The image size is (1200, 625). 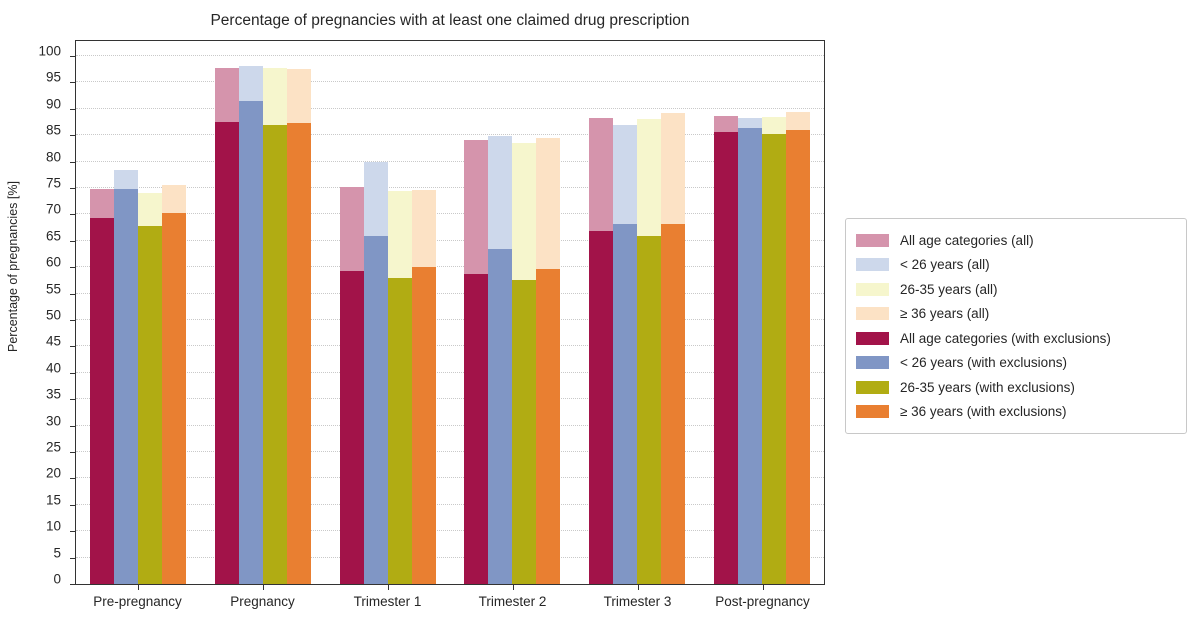 What do you see at coordinates (53, 183) in the screenshot?
I see `y-tick-label: 75` at bounding box center [53, 183].